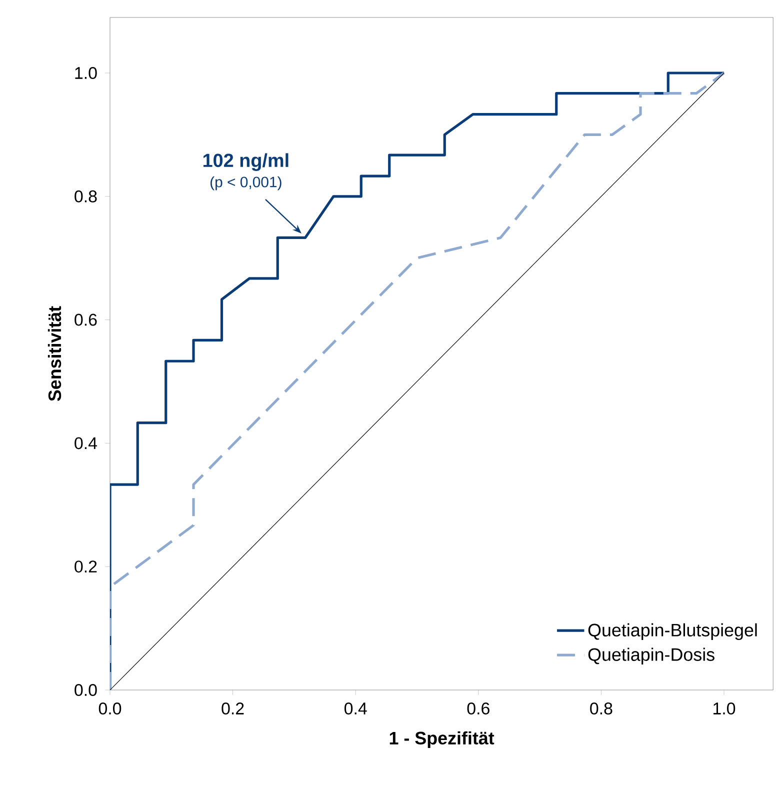 The width and height of the screenshot is (776, 787). I want to click on x-tick-label: 0.2, so click(233, 708).